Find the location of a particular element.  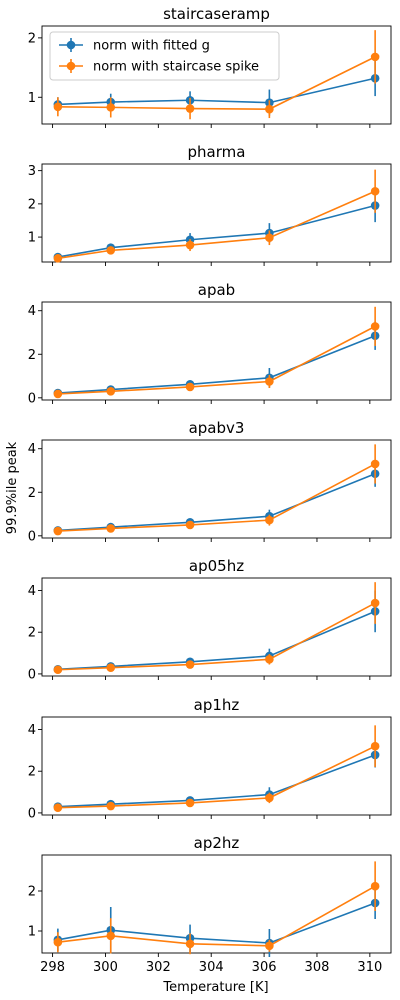

panel-ap1hz: ap1hz 0 2 4 is located at coordinates (210, 758).